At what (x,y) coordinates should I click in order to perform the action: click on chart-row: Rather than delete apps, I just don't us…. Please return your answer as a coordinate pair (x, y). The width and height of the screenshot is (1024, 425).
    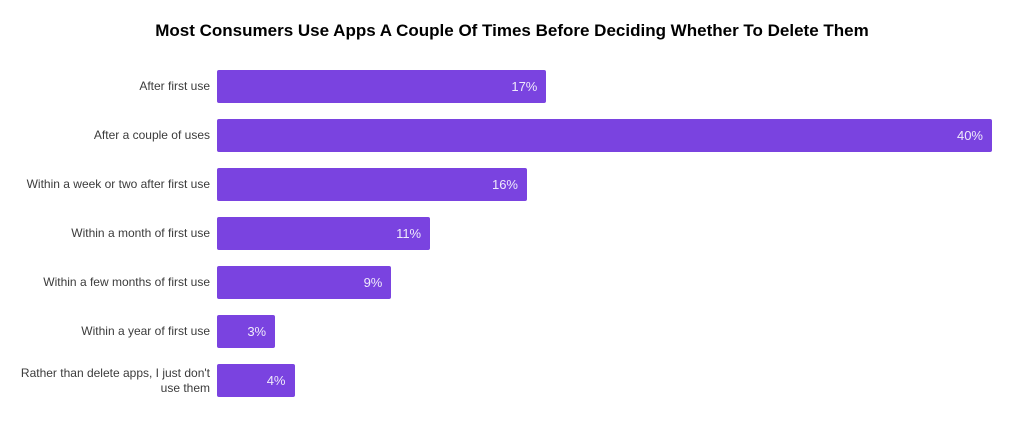
    Looking at the image, I should click on (512, 380).